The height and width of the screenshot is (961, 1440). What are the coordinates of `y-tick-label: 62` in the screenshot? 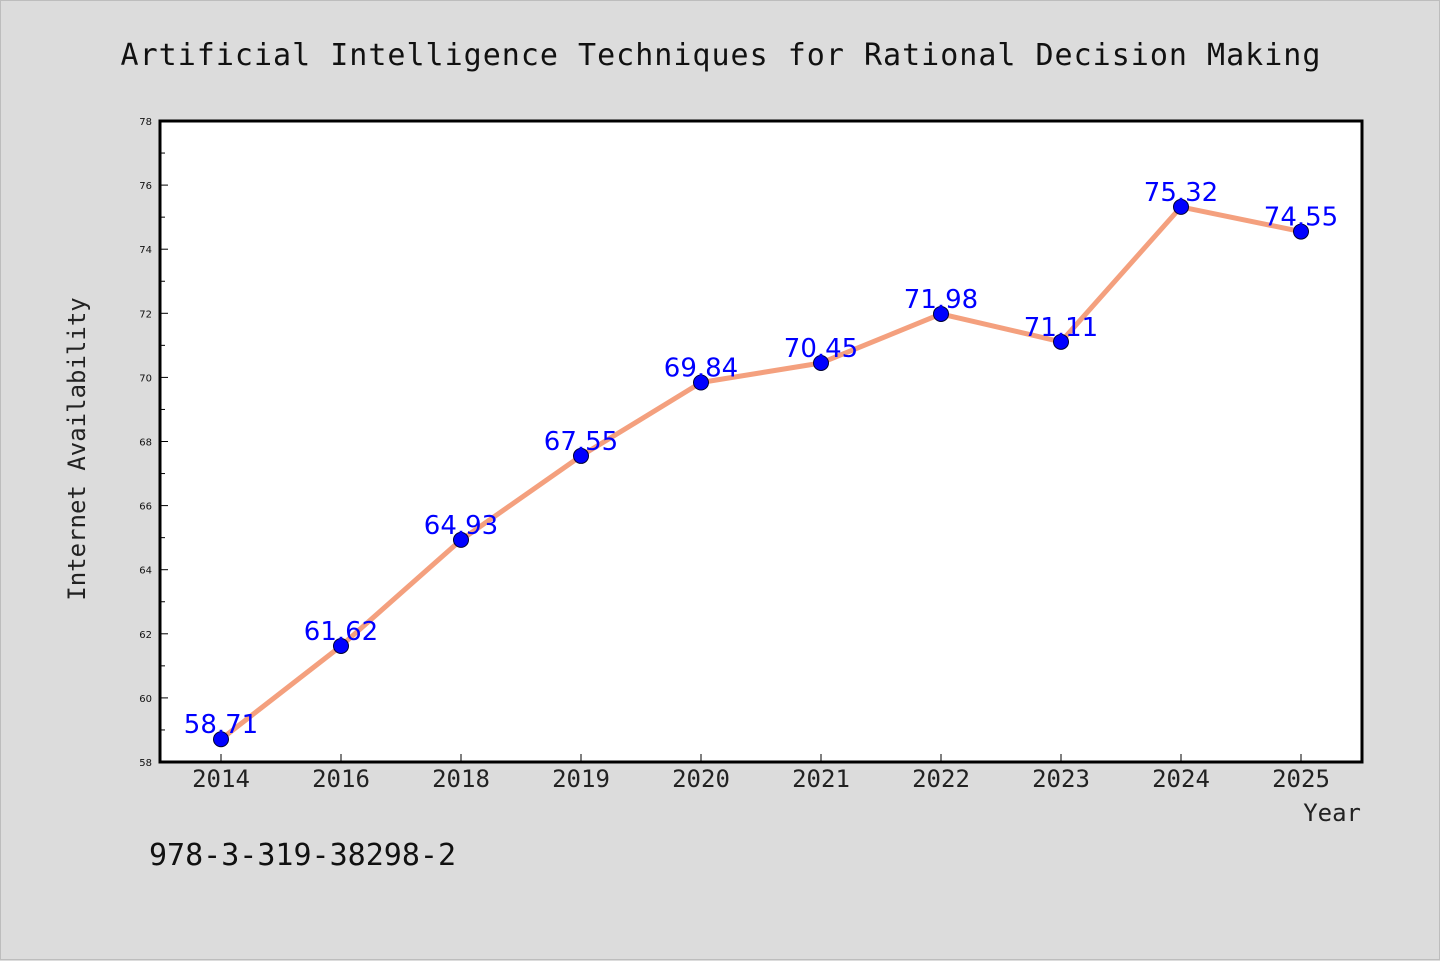 It's located at (145, 635).